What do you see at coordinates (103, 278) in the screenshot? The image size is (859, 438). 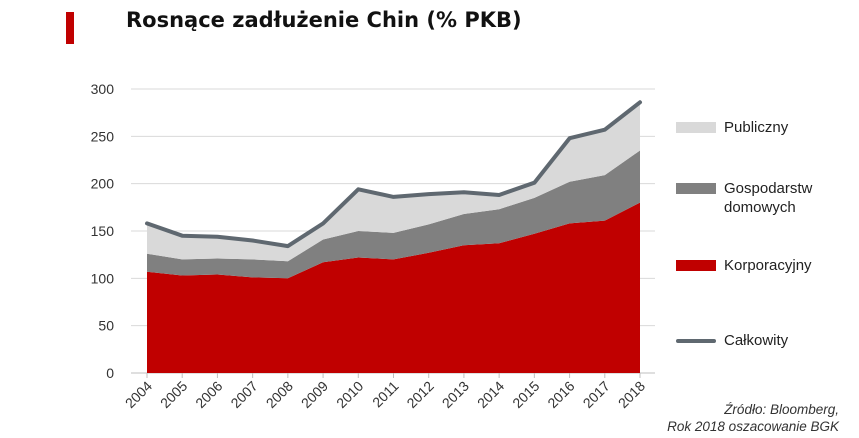 I see `y-tick-label-100: 100` at bounding box center [103, 278].